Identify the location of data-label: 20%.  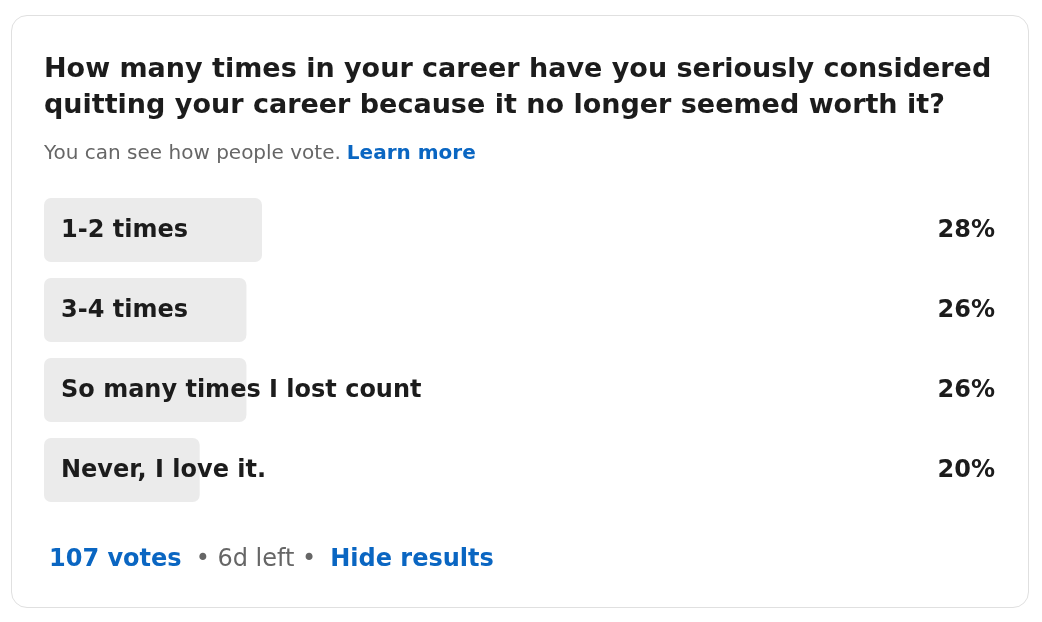
(966, 469).